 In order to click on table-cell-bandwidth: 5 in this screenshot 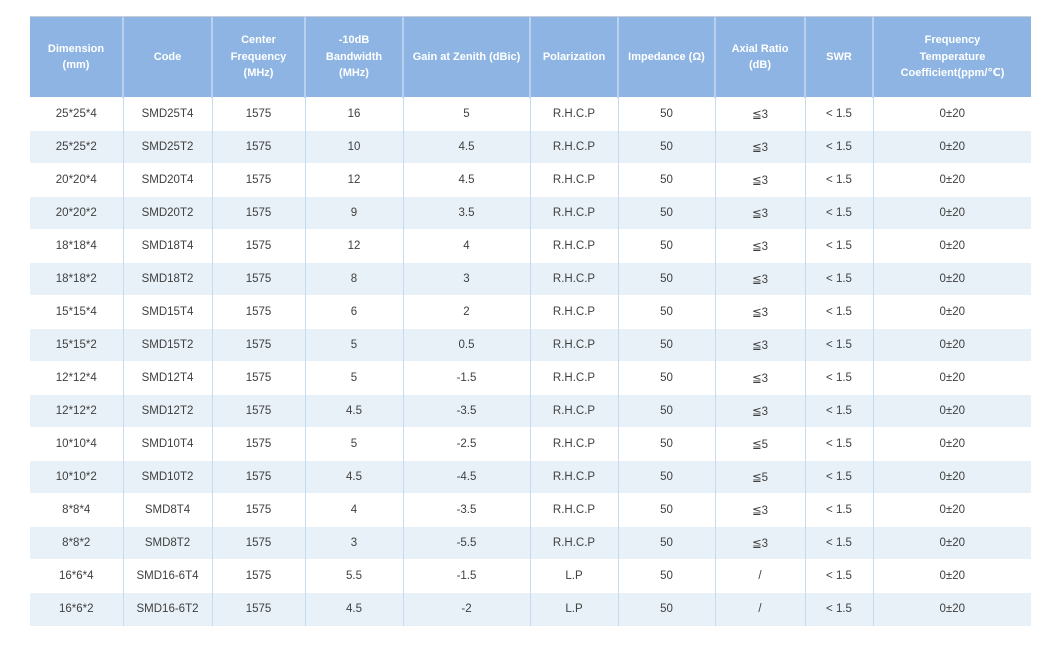, I will do `click(353, 444)`.